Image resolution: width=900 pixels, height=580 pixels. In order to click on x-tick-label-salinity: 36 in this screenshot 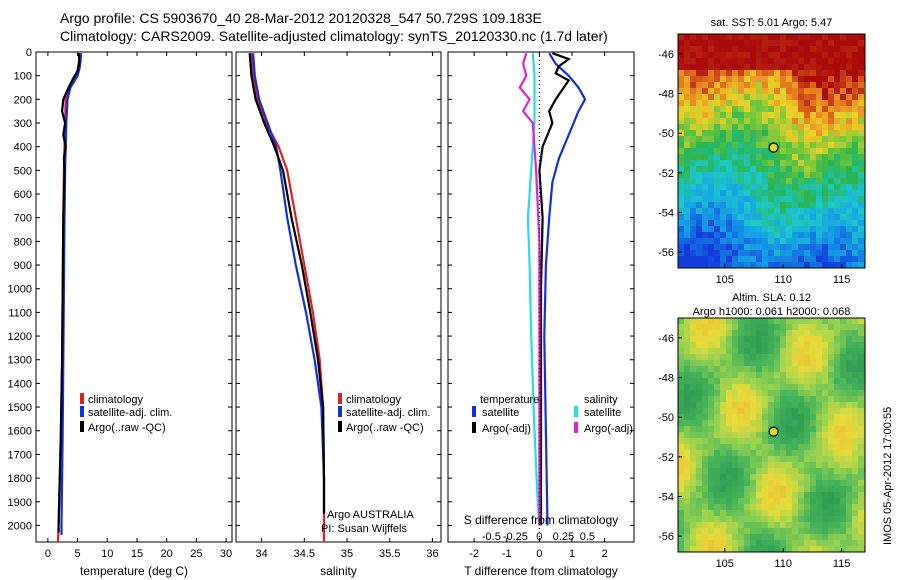, I will do `click(432, 554)`.